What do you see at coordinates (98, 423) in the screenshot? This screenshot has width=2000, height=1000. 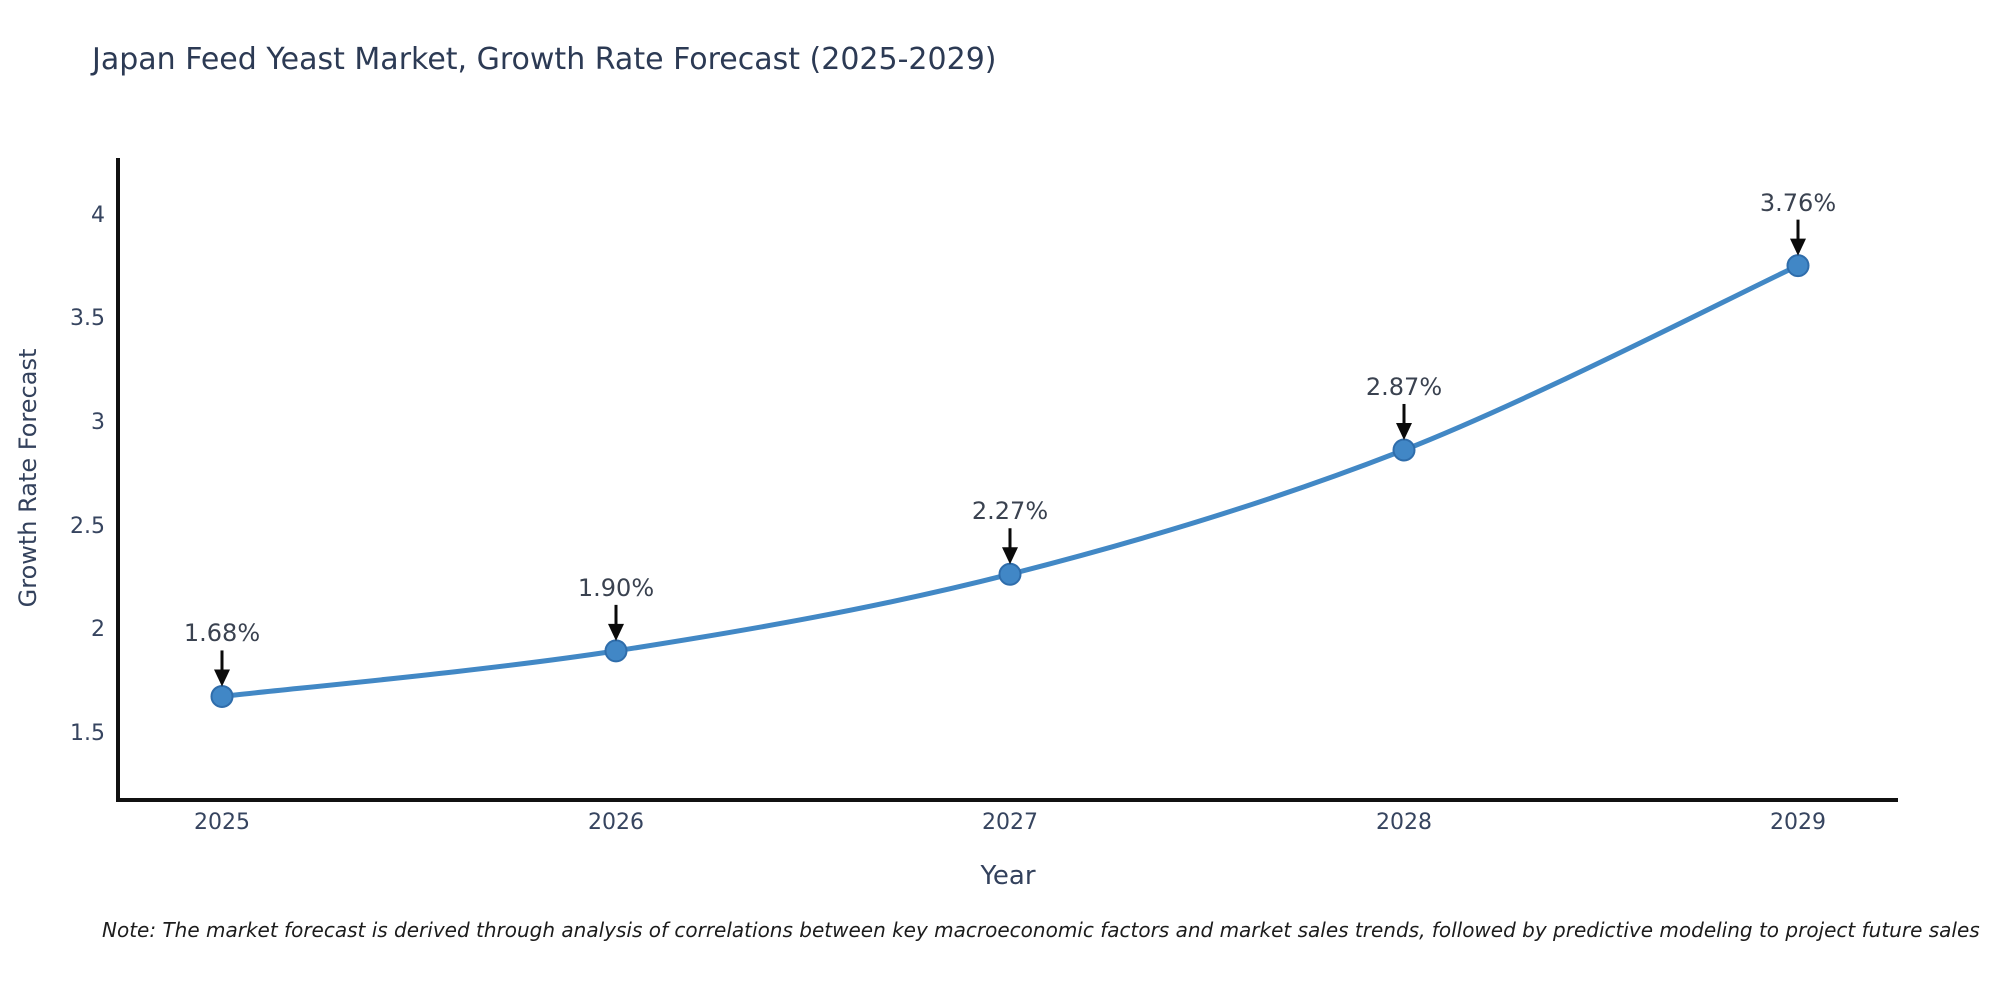 I see `y-tick-label: 3` at bounding box center [98, 423].